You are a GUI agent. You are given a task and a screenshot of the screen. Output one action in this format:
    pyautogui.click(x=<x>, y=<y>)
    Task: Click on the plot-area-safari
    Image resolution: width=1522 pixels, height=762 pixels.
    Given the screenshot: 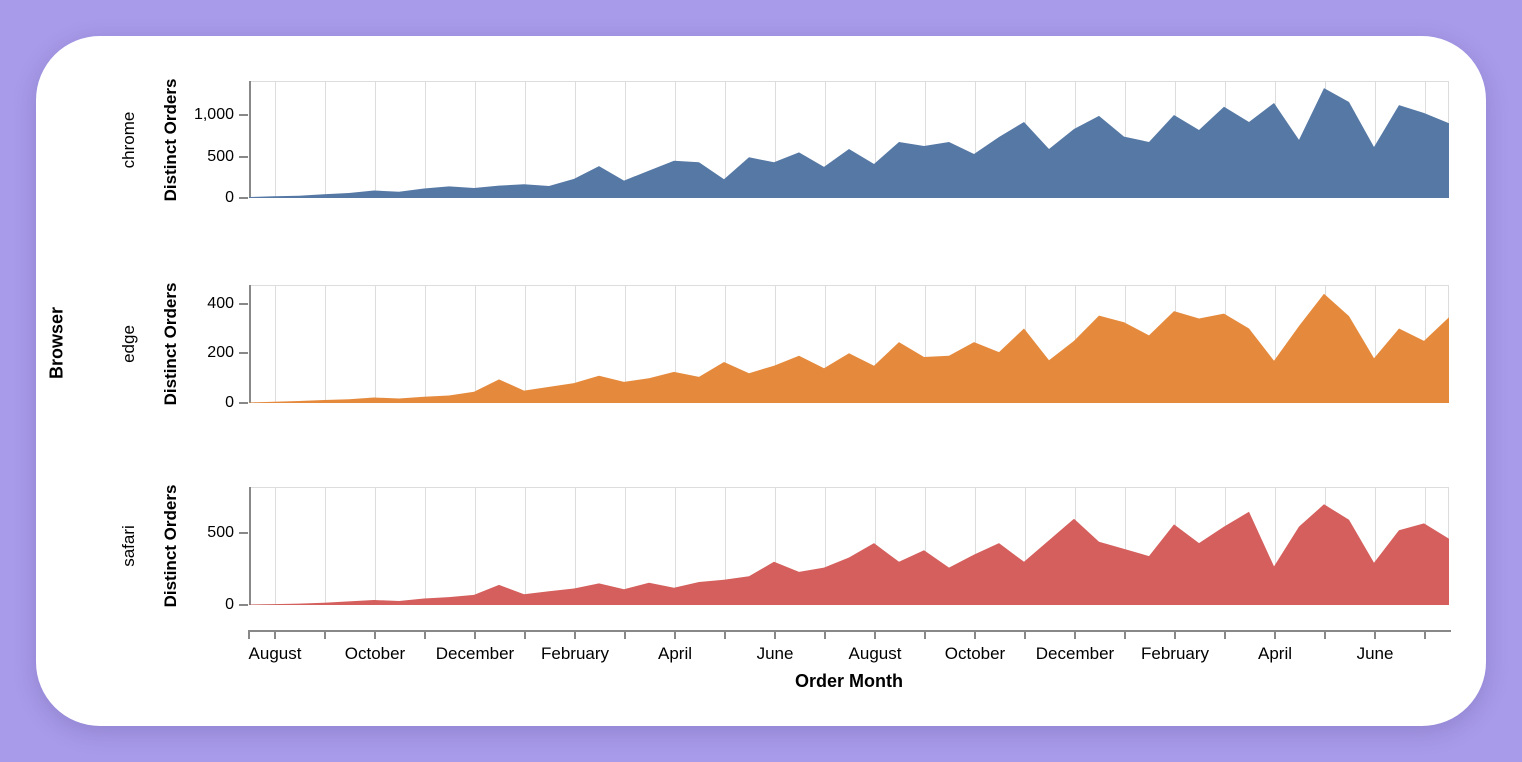 What is the action you would take?
    pyautogui.click(x=849, y=546)
    